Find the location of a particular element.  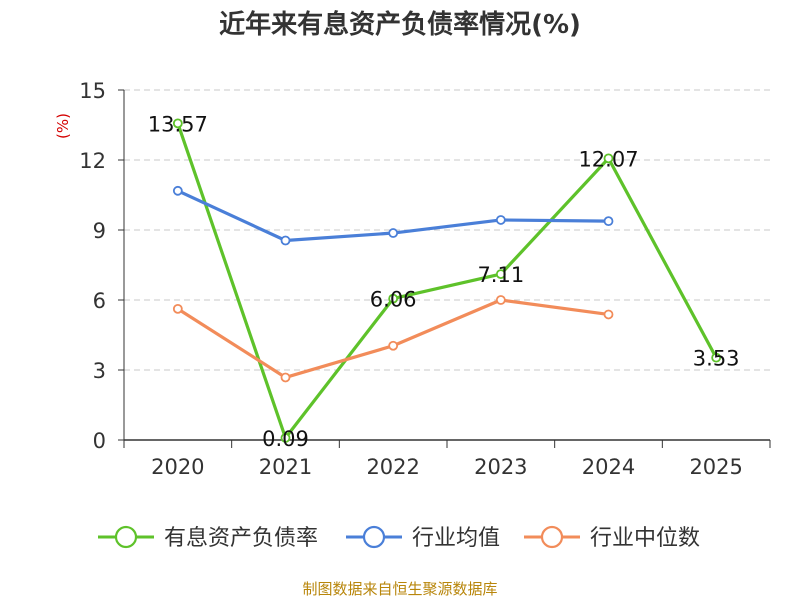

x-tick-label: 2021 is located at coordinates (285, 467).